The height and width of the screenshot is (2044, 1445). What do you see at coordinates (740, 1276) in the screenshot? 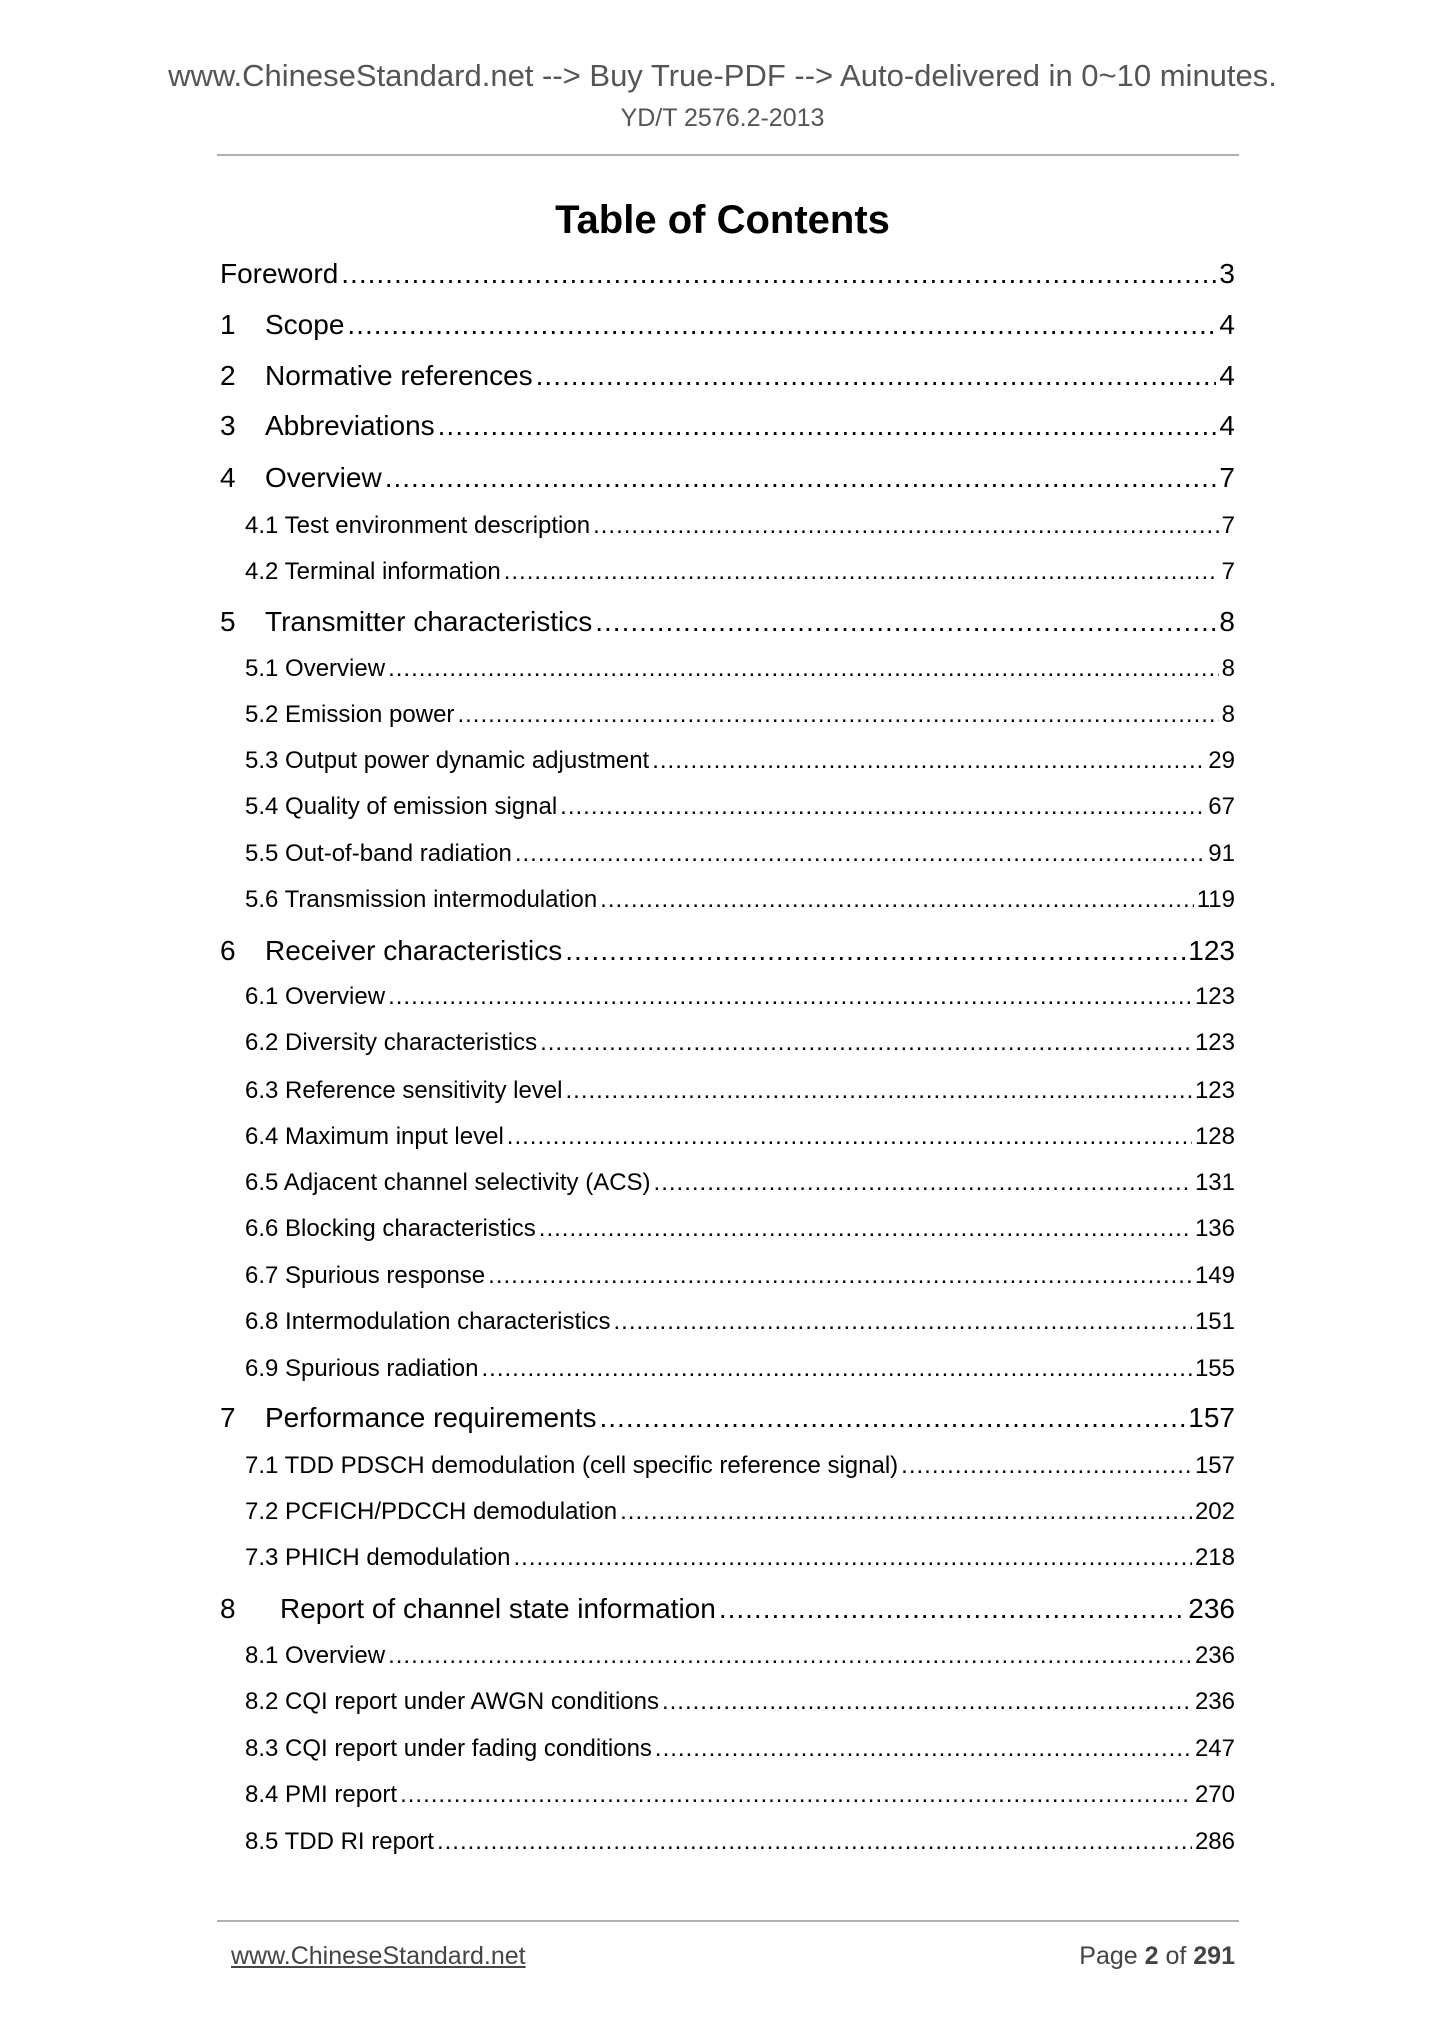
I see `toc-entry: 6.7 Spurious response 149` at bounding box center [740, 1276].